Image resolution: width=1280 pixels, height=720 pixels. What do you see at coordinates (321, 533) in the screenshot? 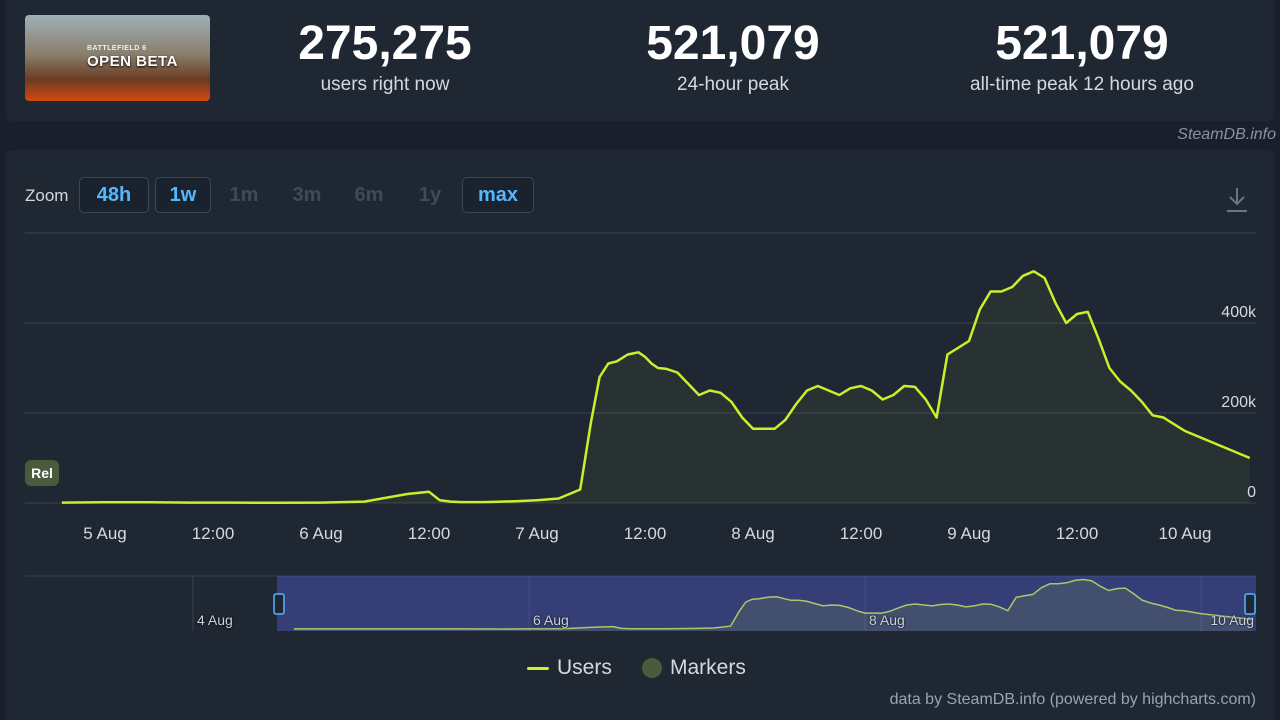
I see `x-tick-label: 6 Aug` at bounding box center [321, 533].